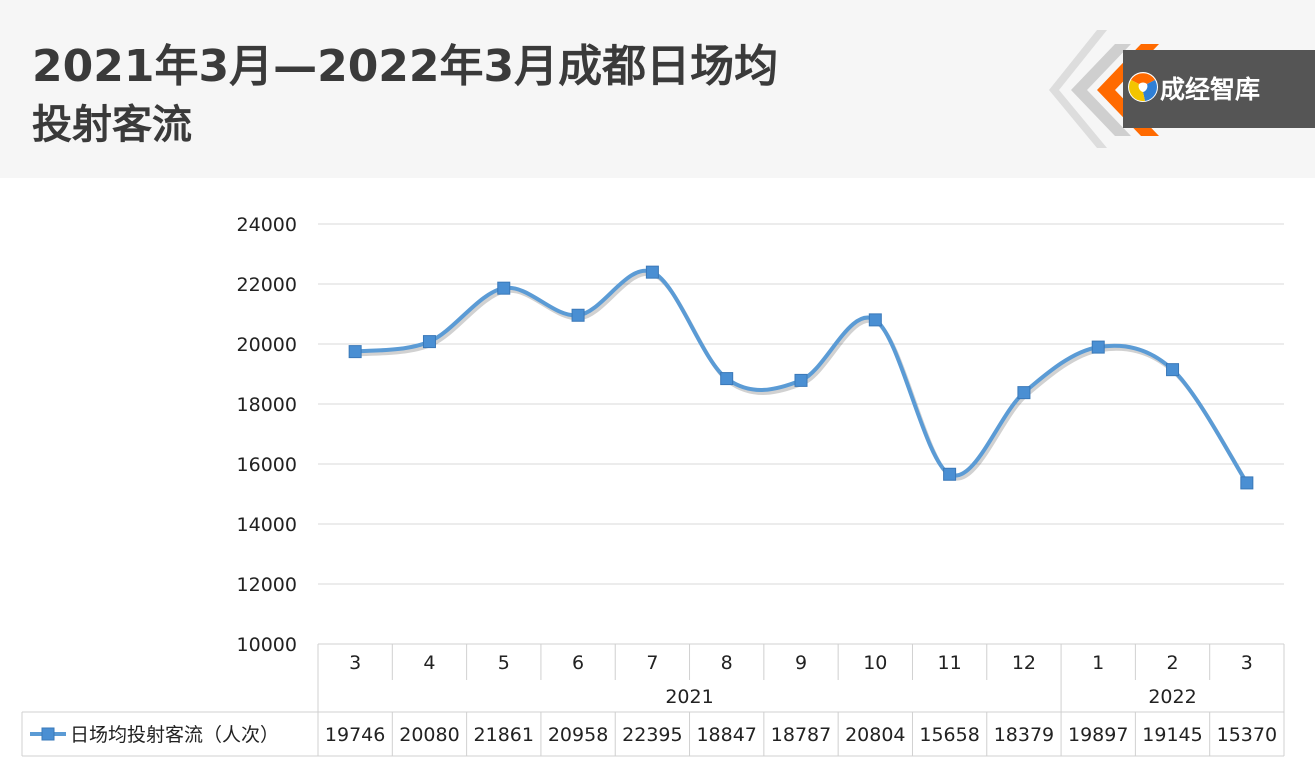 This screenshot has height=781, width=1315. Describe the element at coordinates (112, 125) in the screenshot. I see `title-line-2: 投射客流` at that location.